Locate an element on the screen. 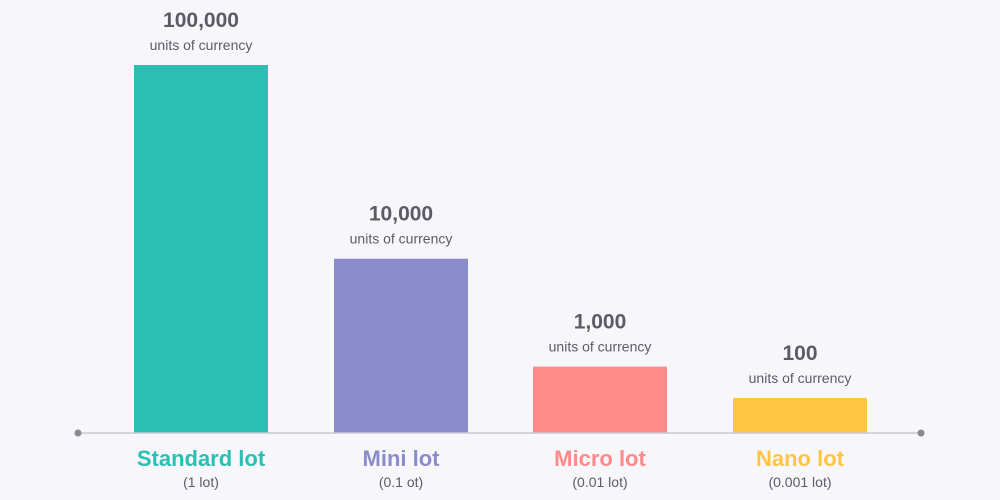  category-label-standard-lot: Standard lot is located at coordinates (201, 458).